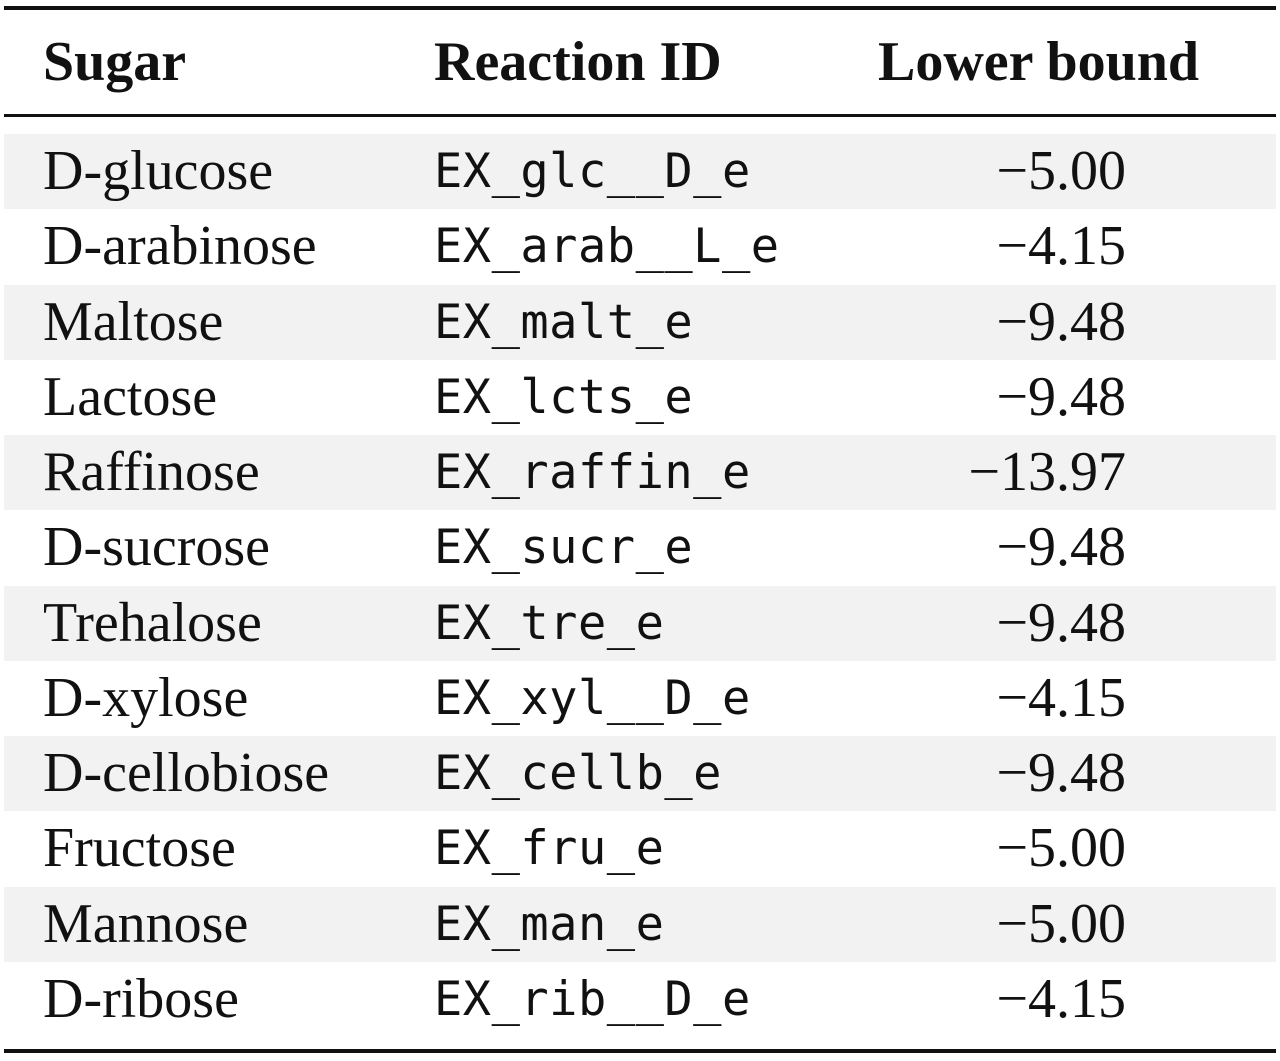 This screenshot has width=1280, height=1061. I want to click on cell-reaction-id: EX_xyl__D_e, so click(592, 698).